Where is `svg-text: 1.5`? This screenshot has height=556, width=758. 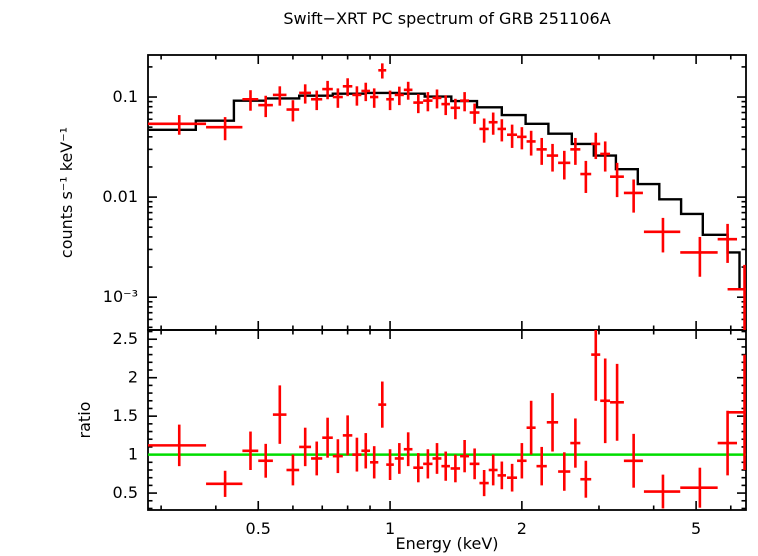 svg-text: 1.5 is located at coordinates (125, 415).